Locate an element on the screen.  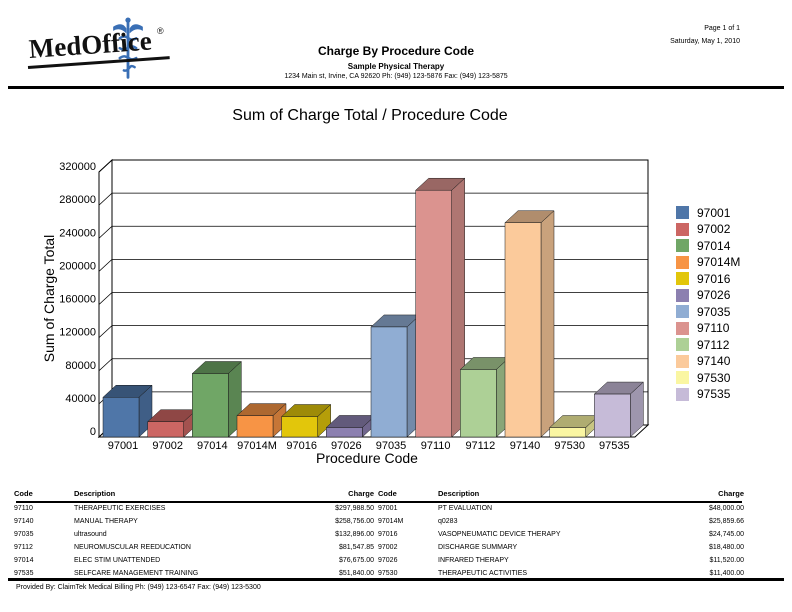
chart-title: Sum of Charge Total / Procedure Code is located at coordinates (370, 115).